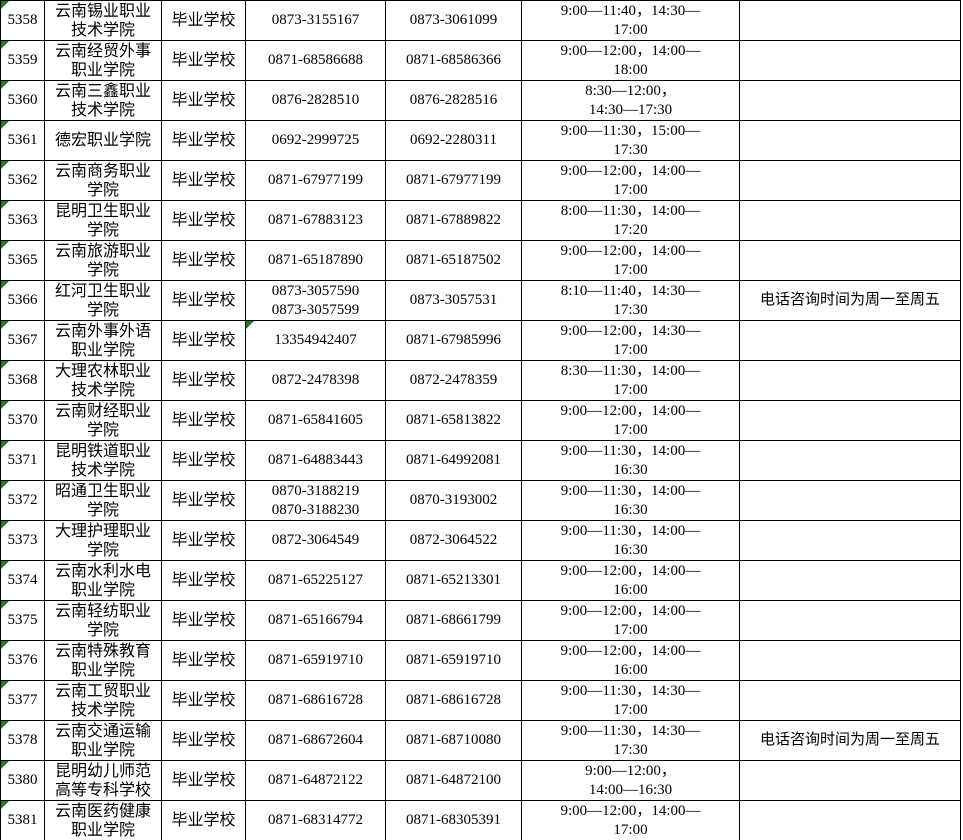 The height and width of the screenshot is (840, 963). What do you see at coordinates (103, 100) in the screenshot?
I see `cell-school-name: 云南三鑫职业 技术学院` at bounding box center [103, 100].